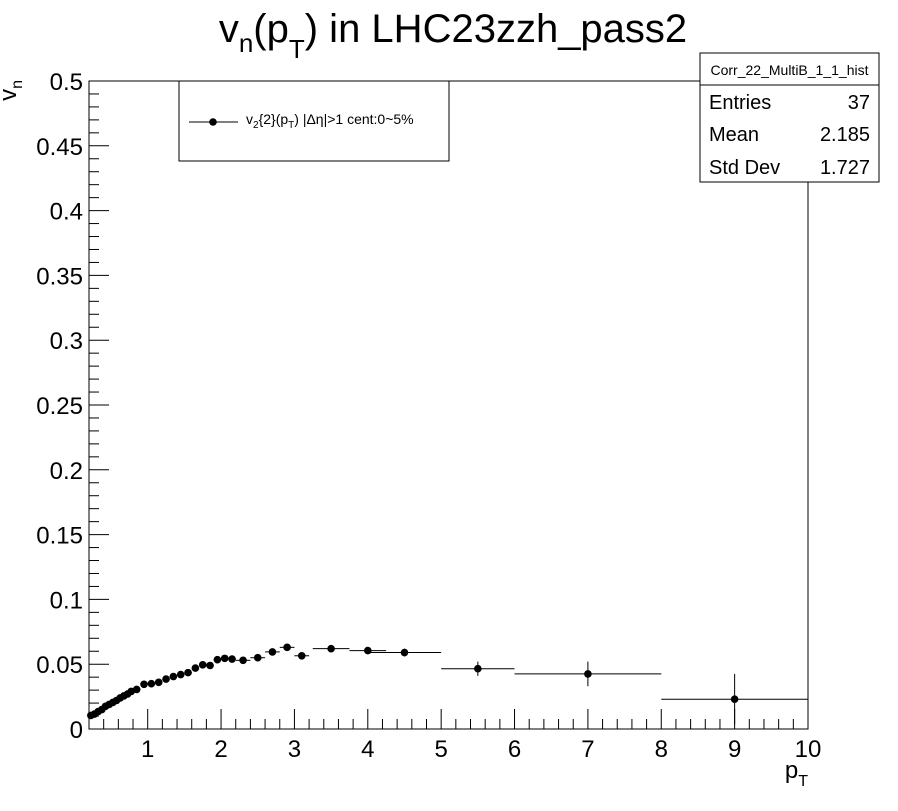 The image size is (898, 811). I want to click on title-rest: ) in LHC23zzh_pass2, so click(496, 29).